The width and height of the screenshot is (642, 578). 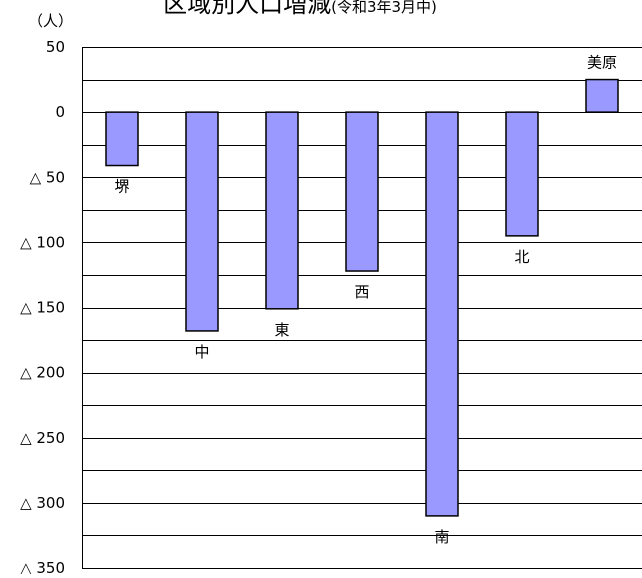 What do you see at coordinates (384, 8) in the screenshot?
I see `chart-subtitle: (令和3年3月中)` at bounding box center [384, 8].